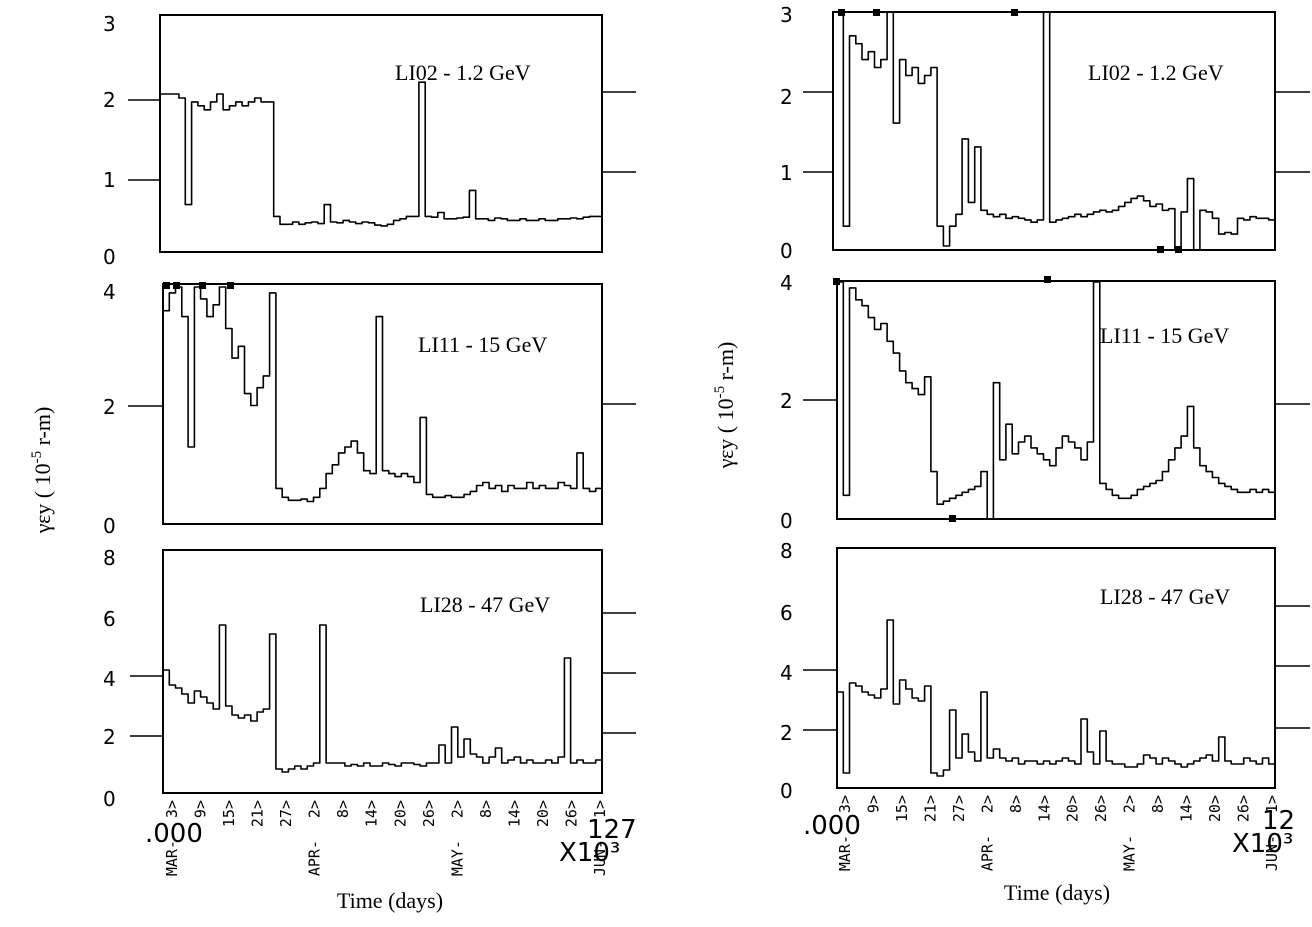 The width and height of the screenshot is (1312, 927). I want to click on right-y-axis-label: γεy ( 10-5 r-m), so click(725, 406).